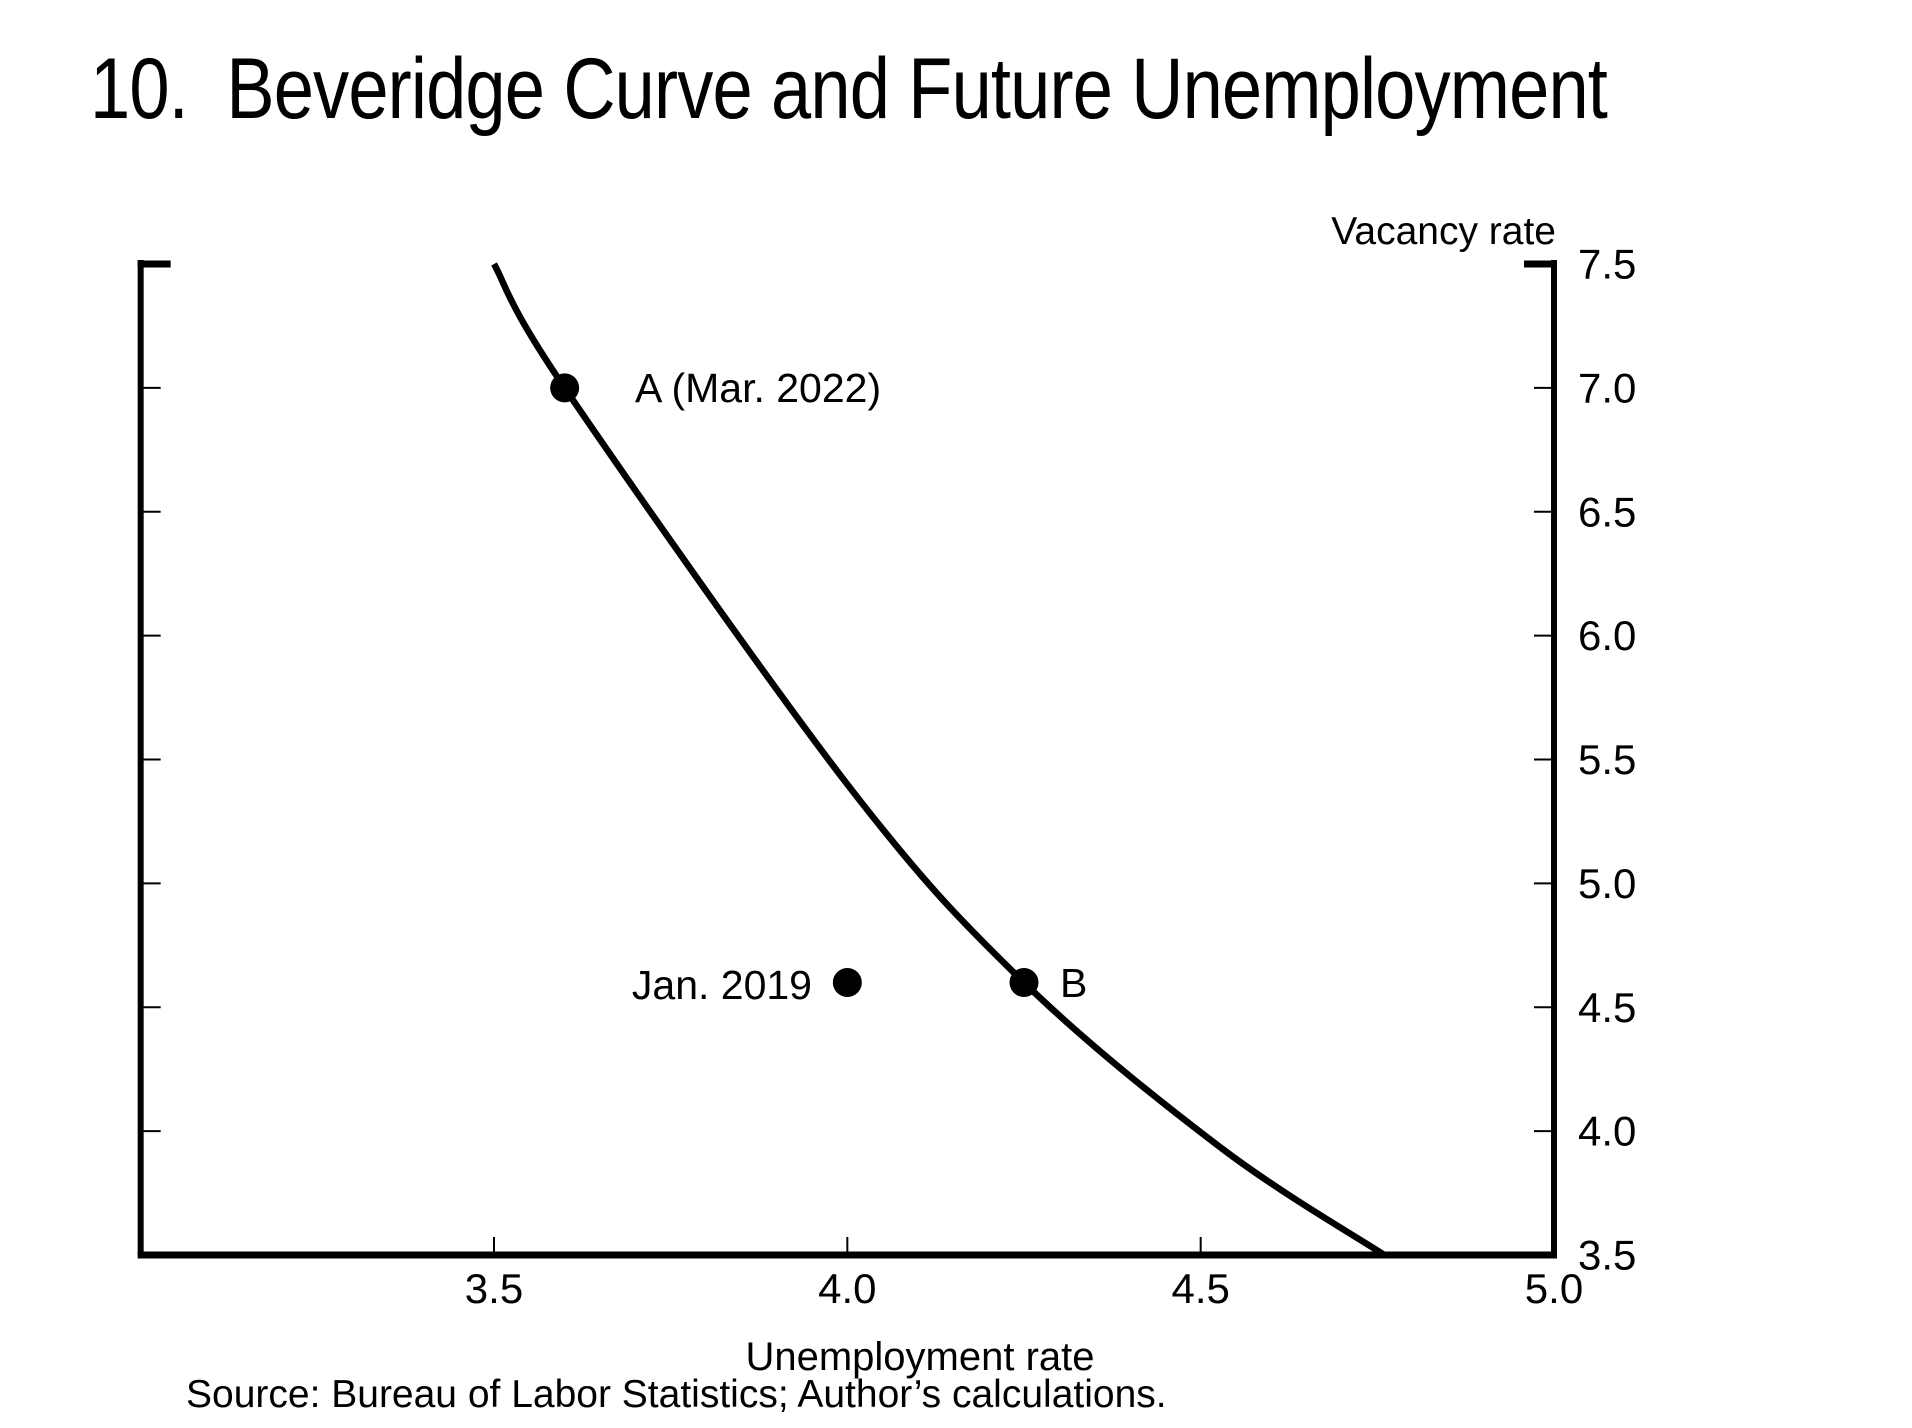 The height and width of the screenshot is (1428, 1912). What do you see at coordinates (1200, 1288) in the screenshot?
I see `x-tick-label: 4.5` at bounding box center [1200, 1288].